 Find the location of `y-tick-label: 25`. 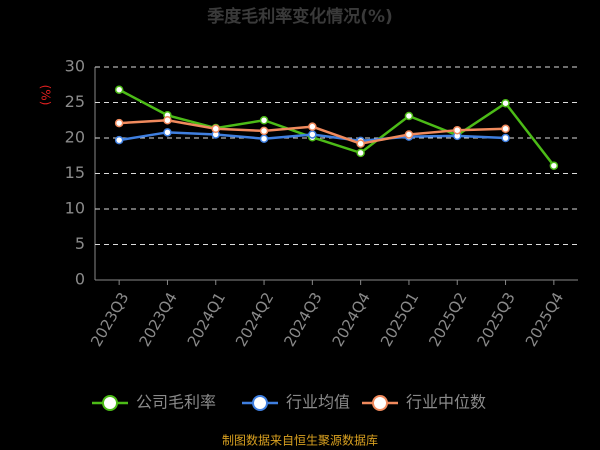

y-tick-label: 25 is located at coordinates (75, 101).